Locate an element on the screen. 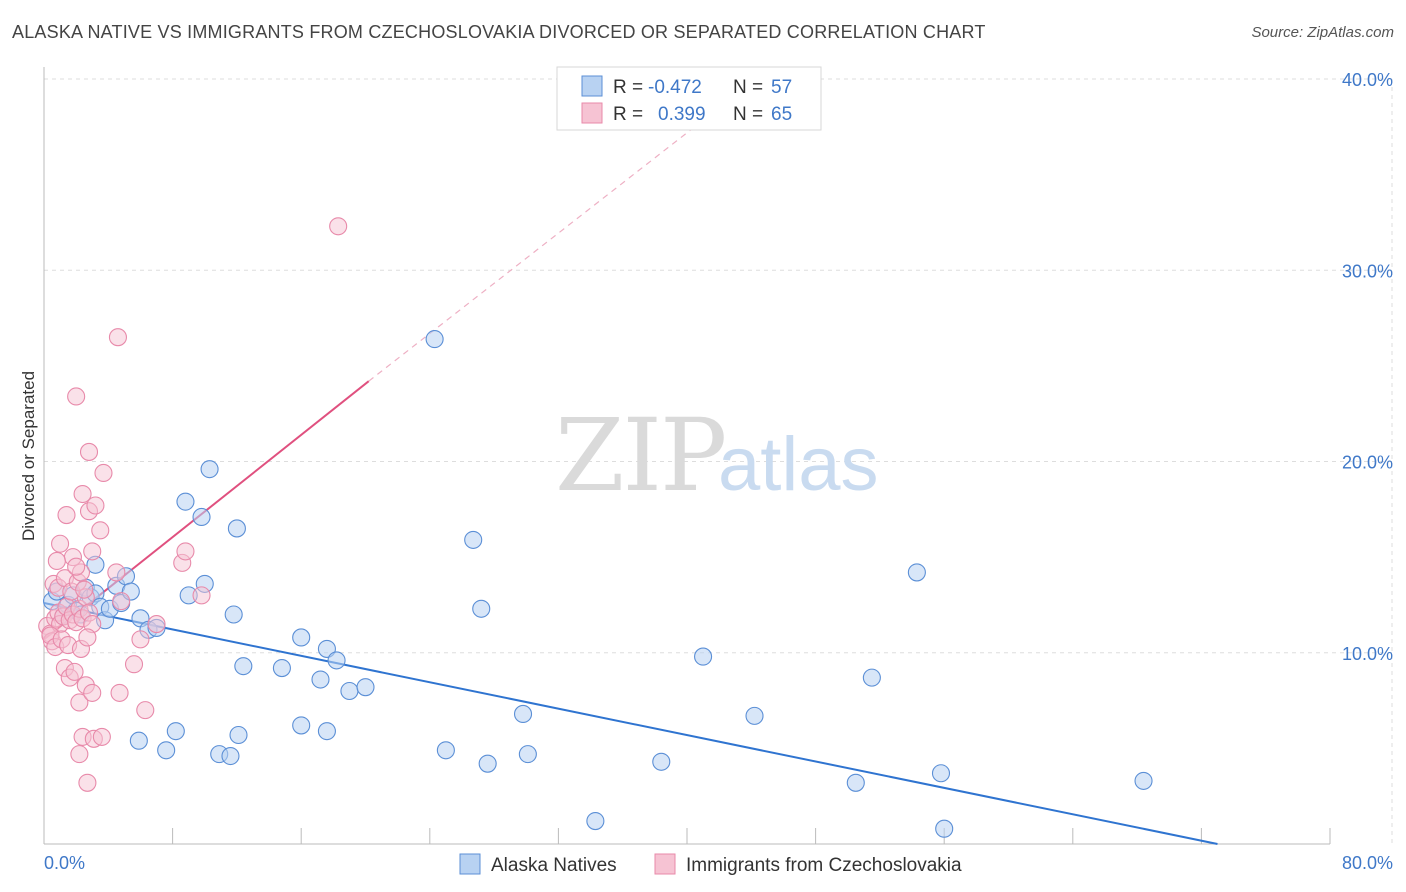 The width and height of the screenshot is (1406, 892). stats-r-label-blue: R = is located at coordinates (628, 87).